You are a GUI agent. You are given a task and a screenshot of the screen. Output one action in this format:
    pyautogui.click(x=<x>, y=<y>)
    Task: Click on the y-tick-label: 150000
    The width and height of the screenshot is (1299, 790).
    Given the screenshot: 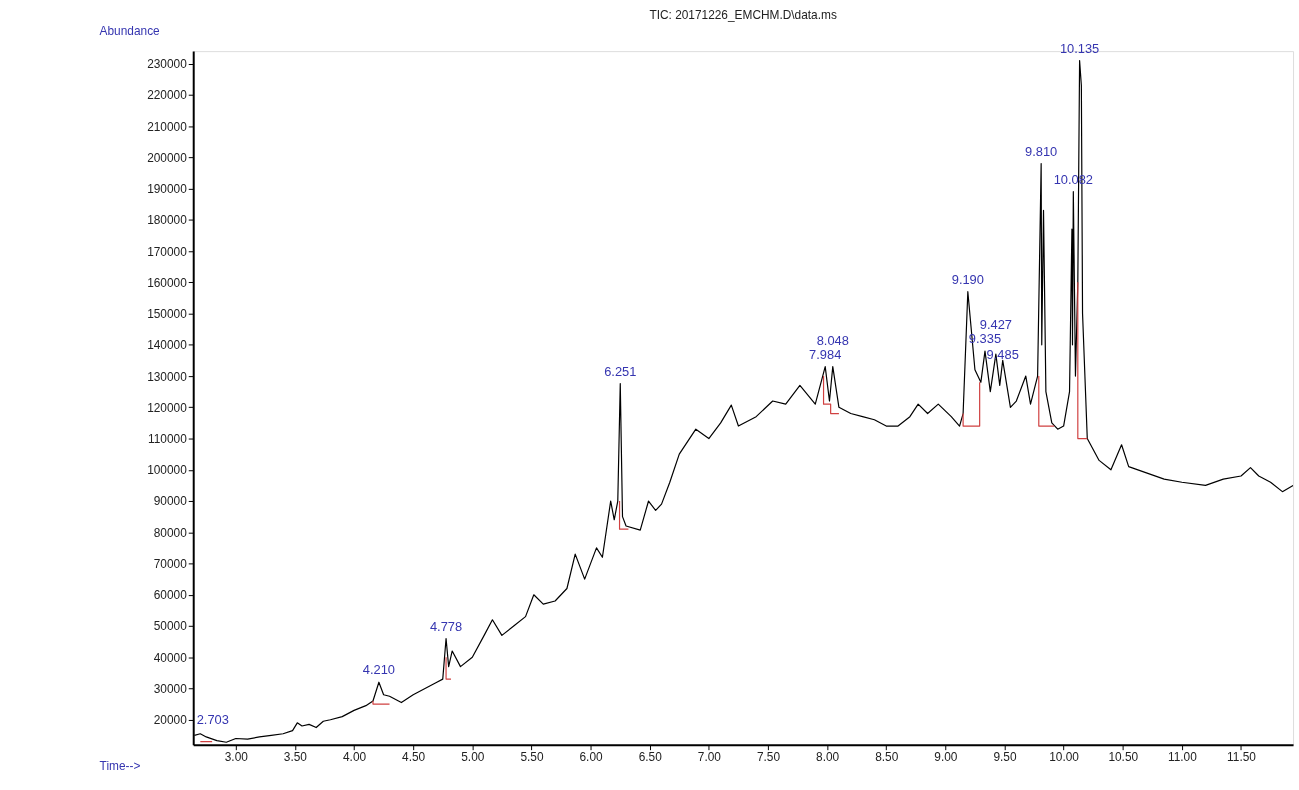 What is the action you would take?
    pyautogui.click(x=167, y=314)
    